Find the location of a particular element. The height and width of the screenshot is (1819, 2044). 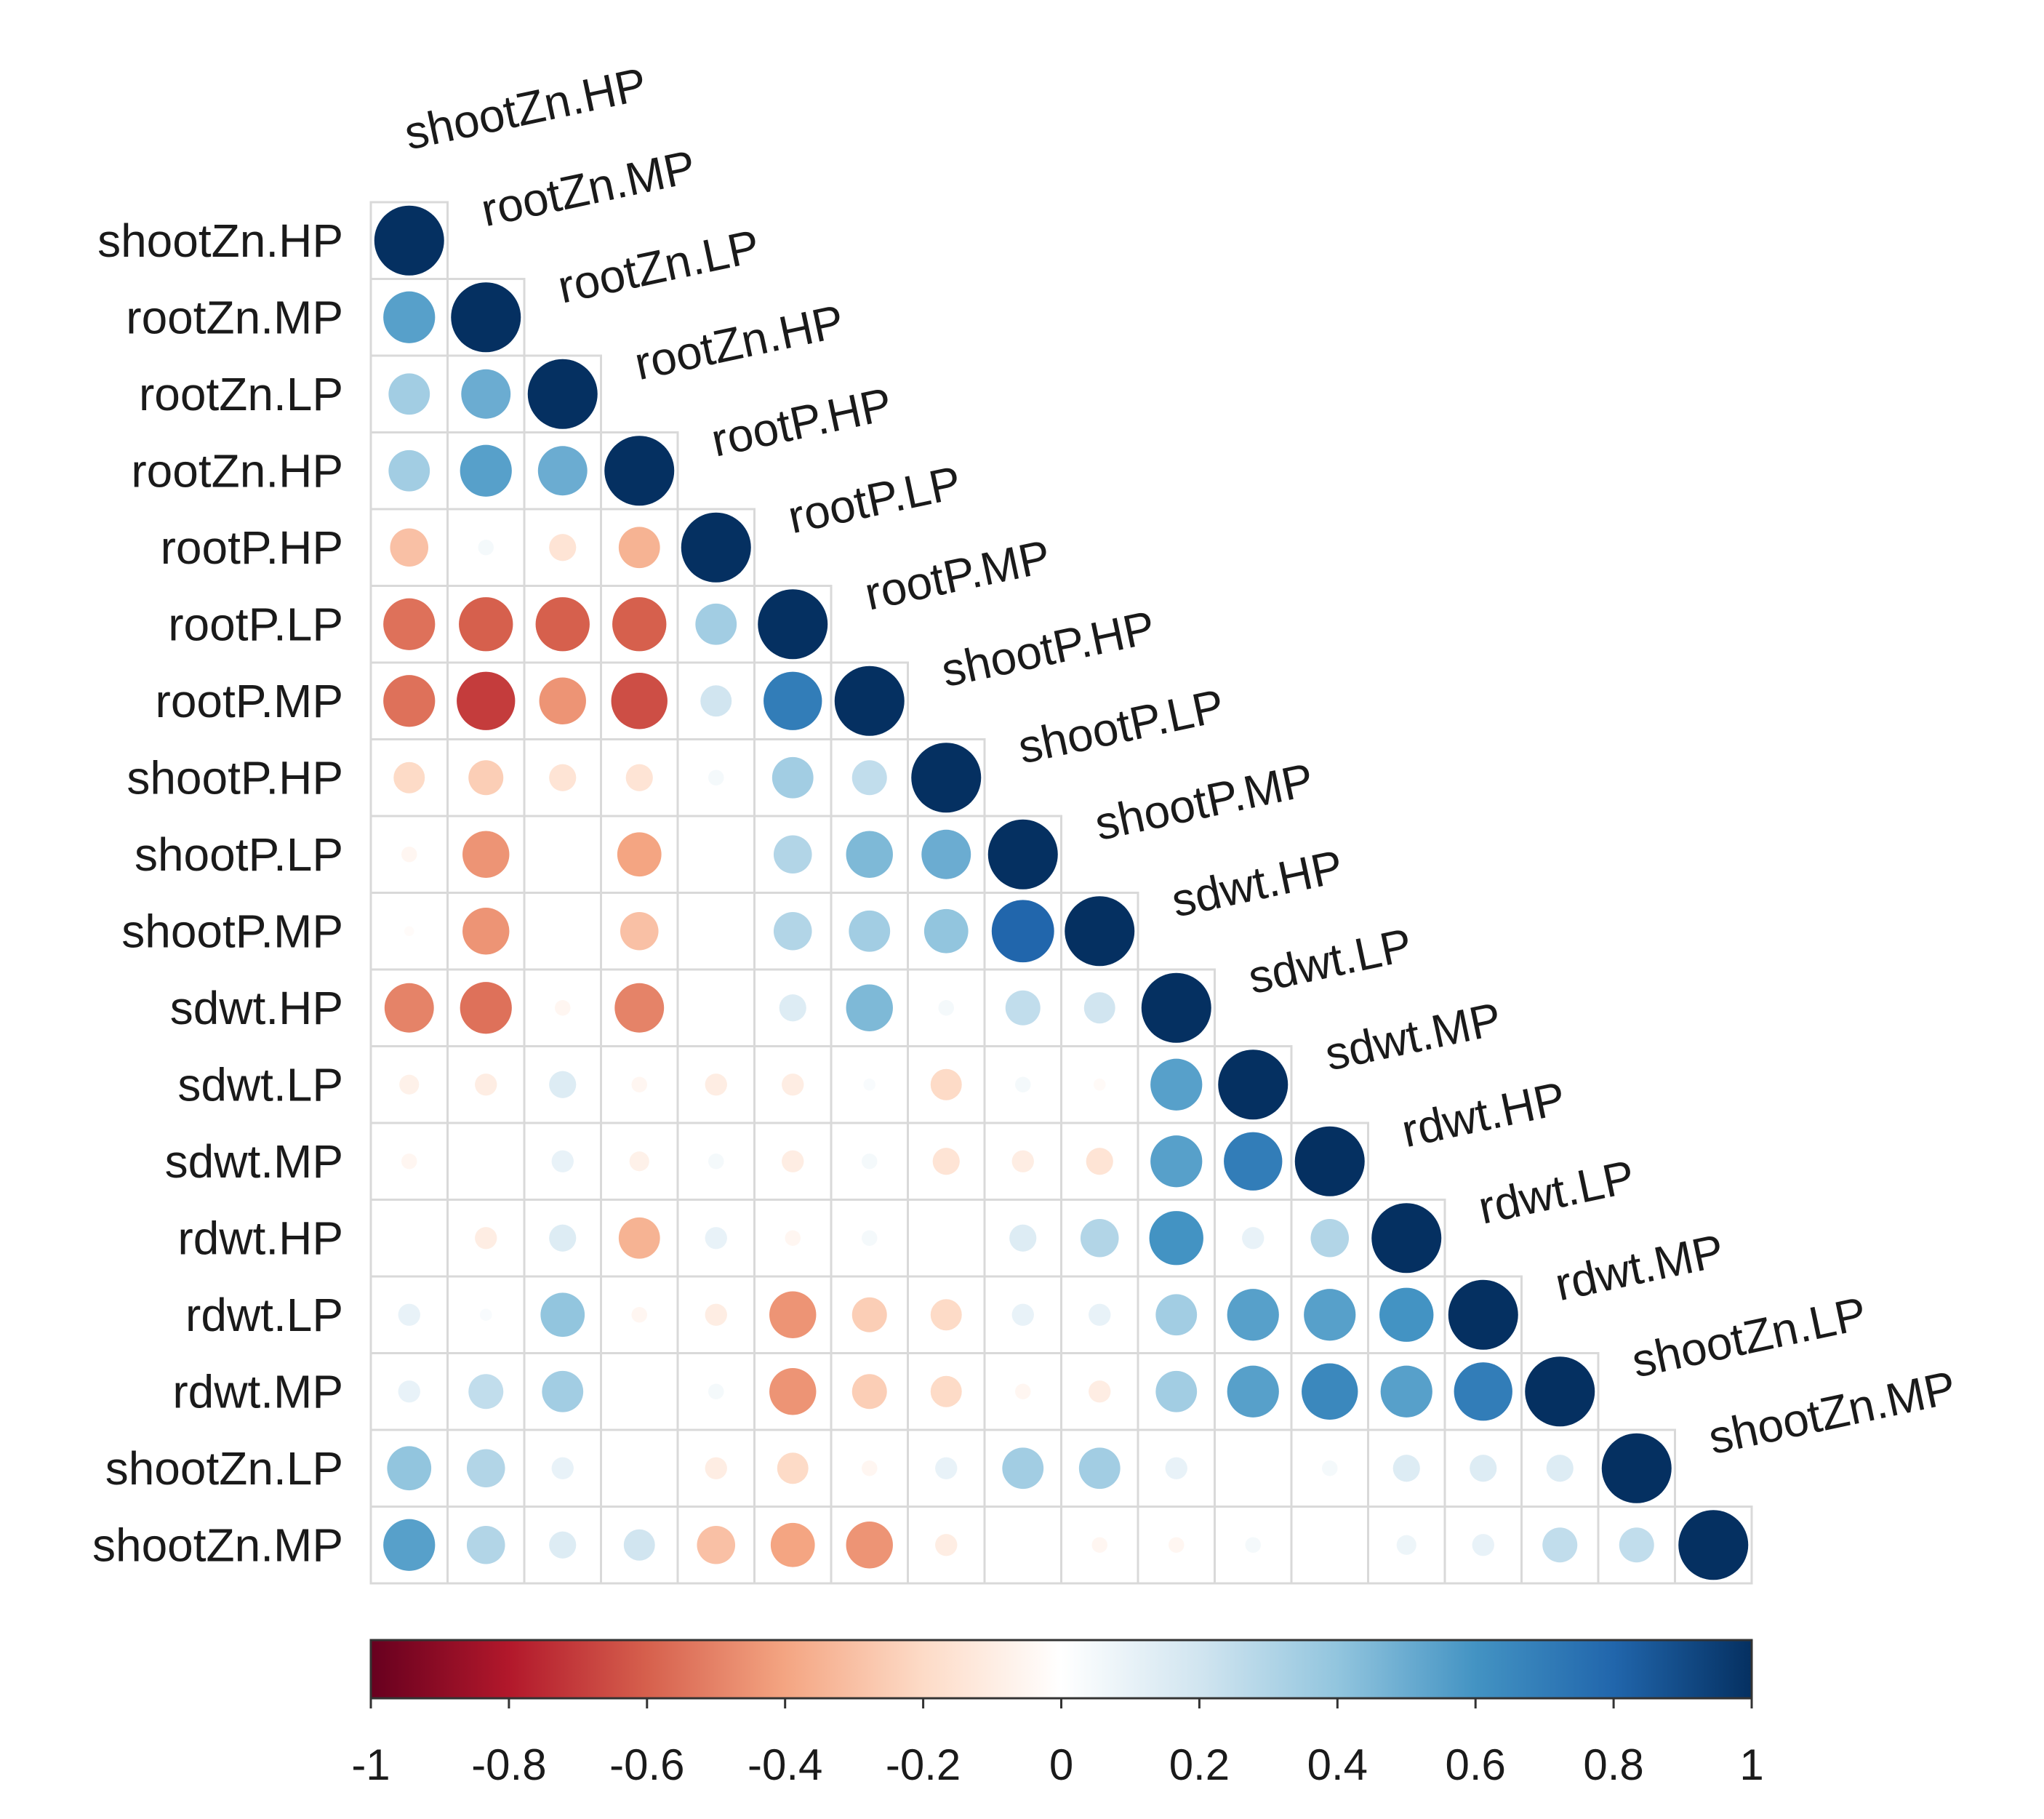

correlation-circle-sdwt.LP-sdwt.LP is located at coordinates (1253, 1085).